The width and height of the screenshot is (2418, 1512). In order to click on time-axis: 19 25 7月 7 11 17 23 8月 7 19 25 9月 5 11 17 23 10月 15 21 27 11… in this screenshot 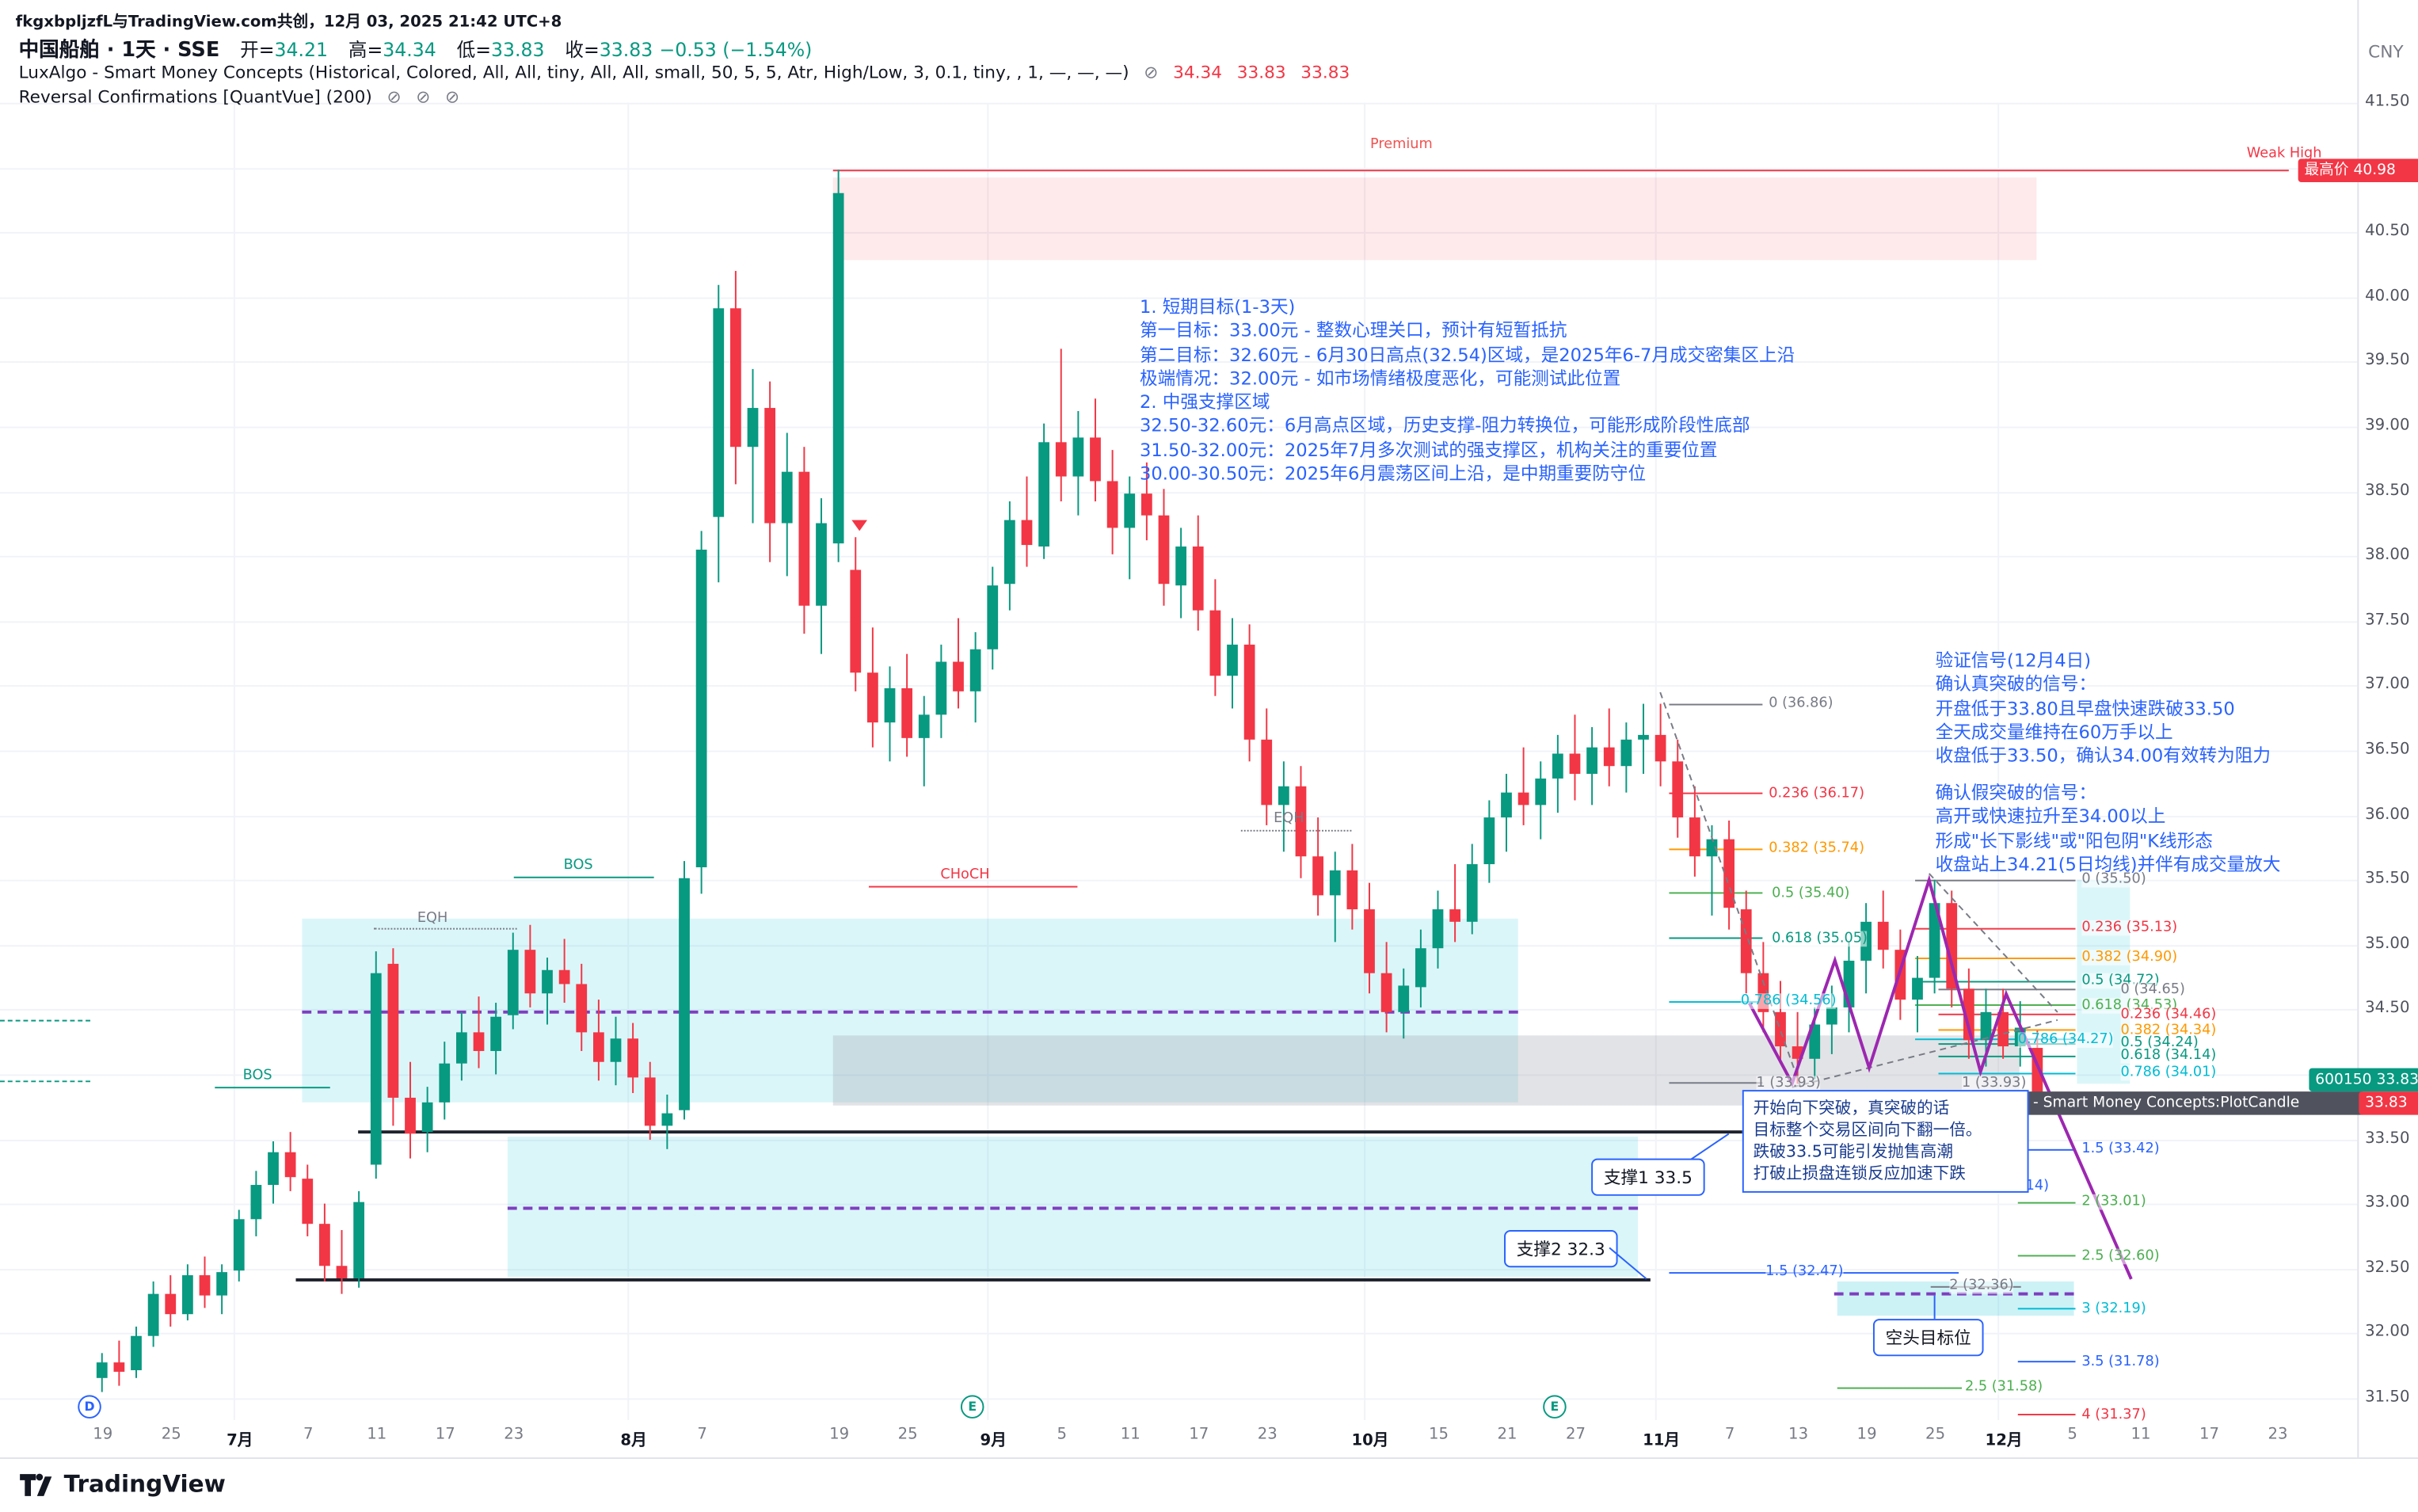, I will do `click(1209, 1437)`.